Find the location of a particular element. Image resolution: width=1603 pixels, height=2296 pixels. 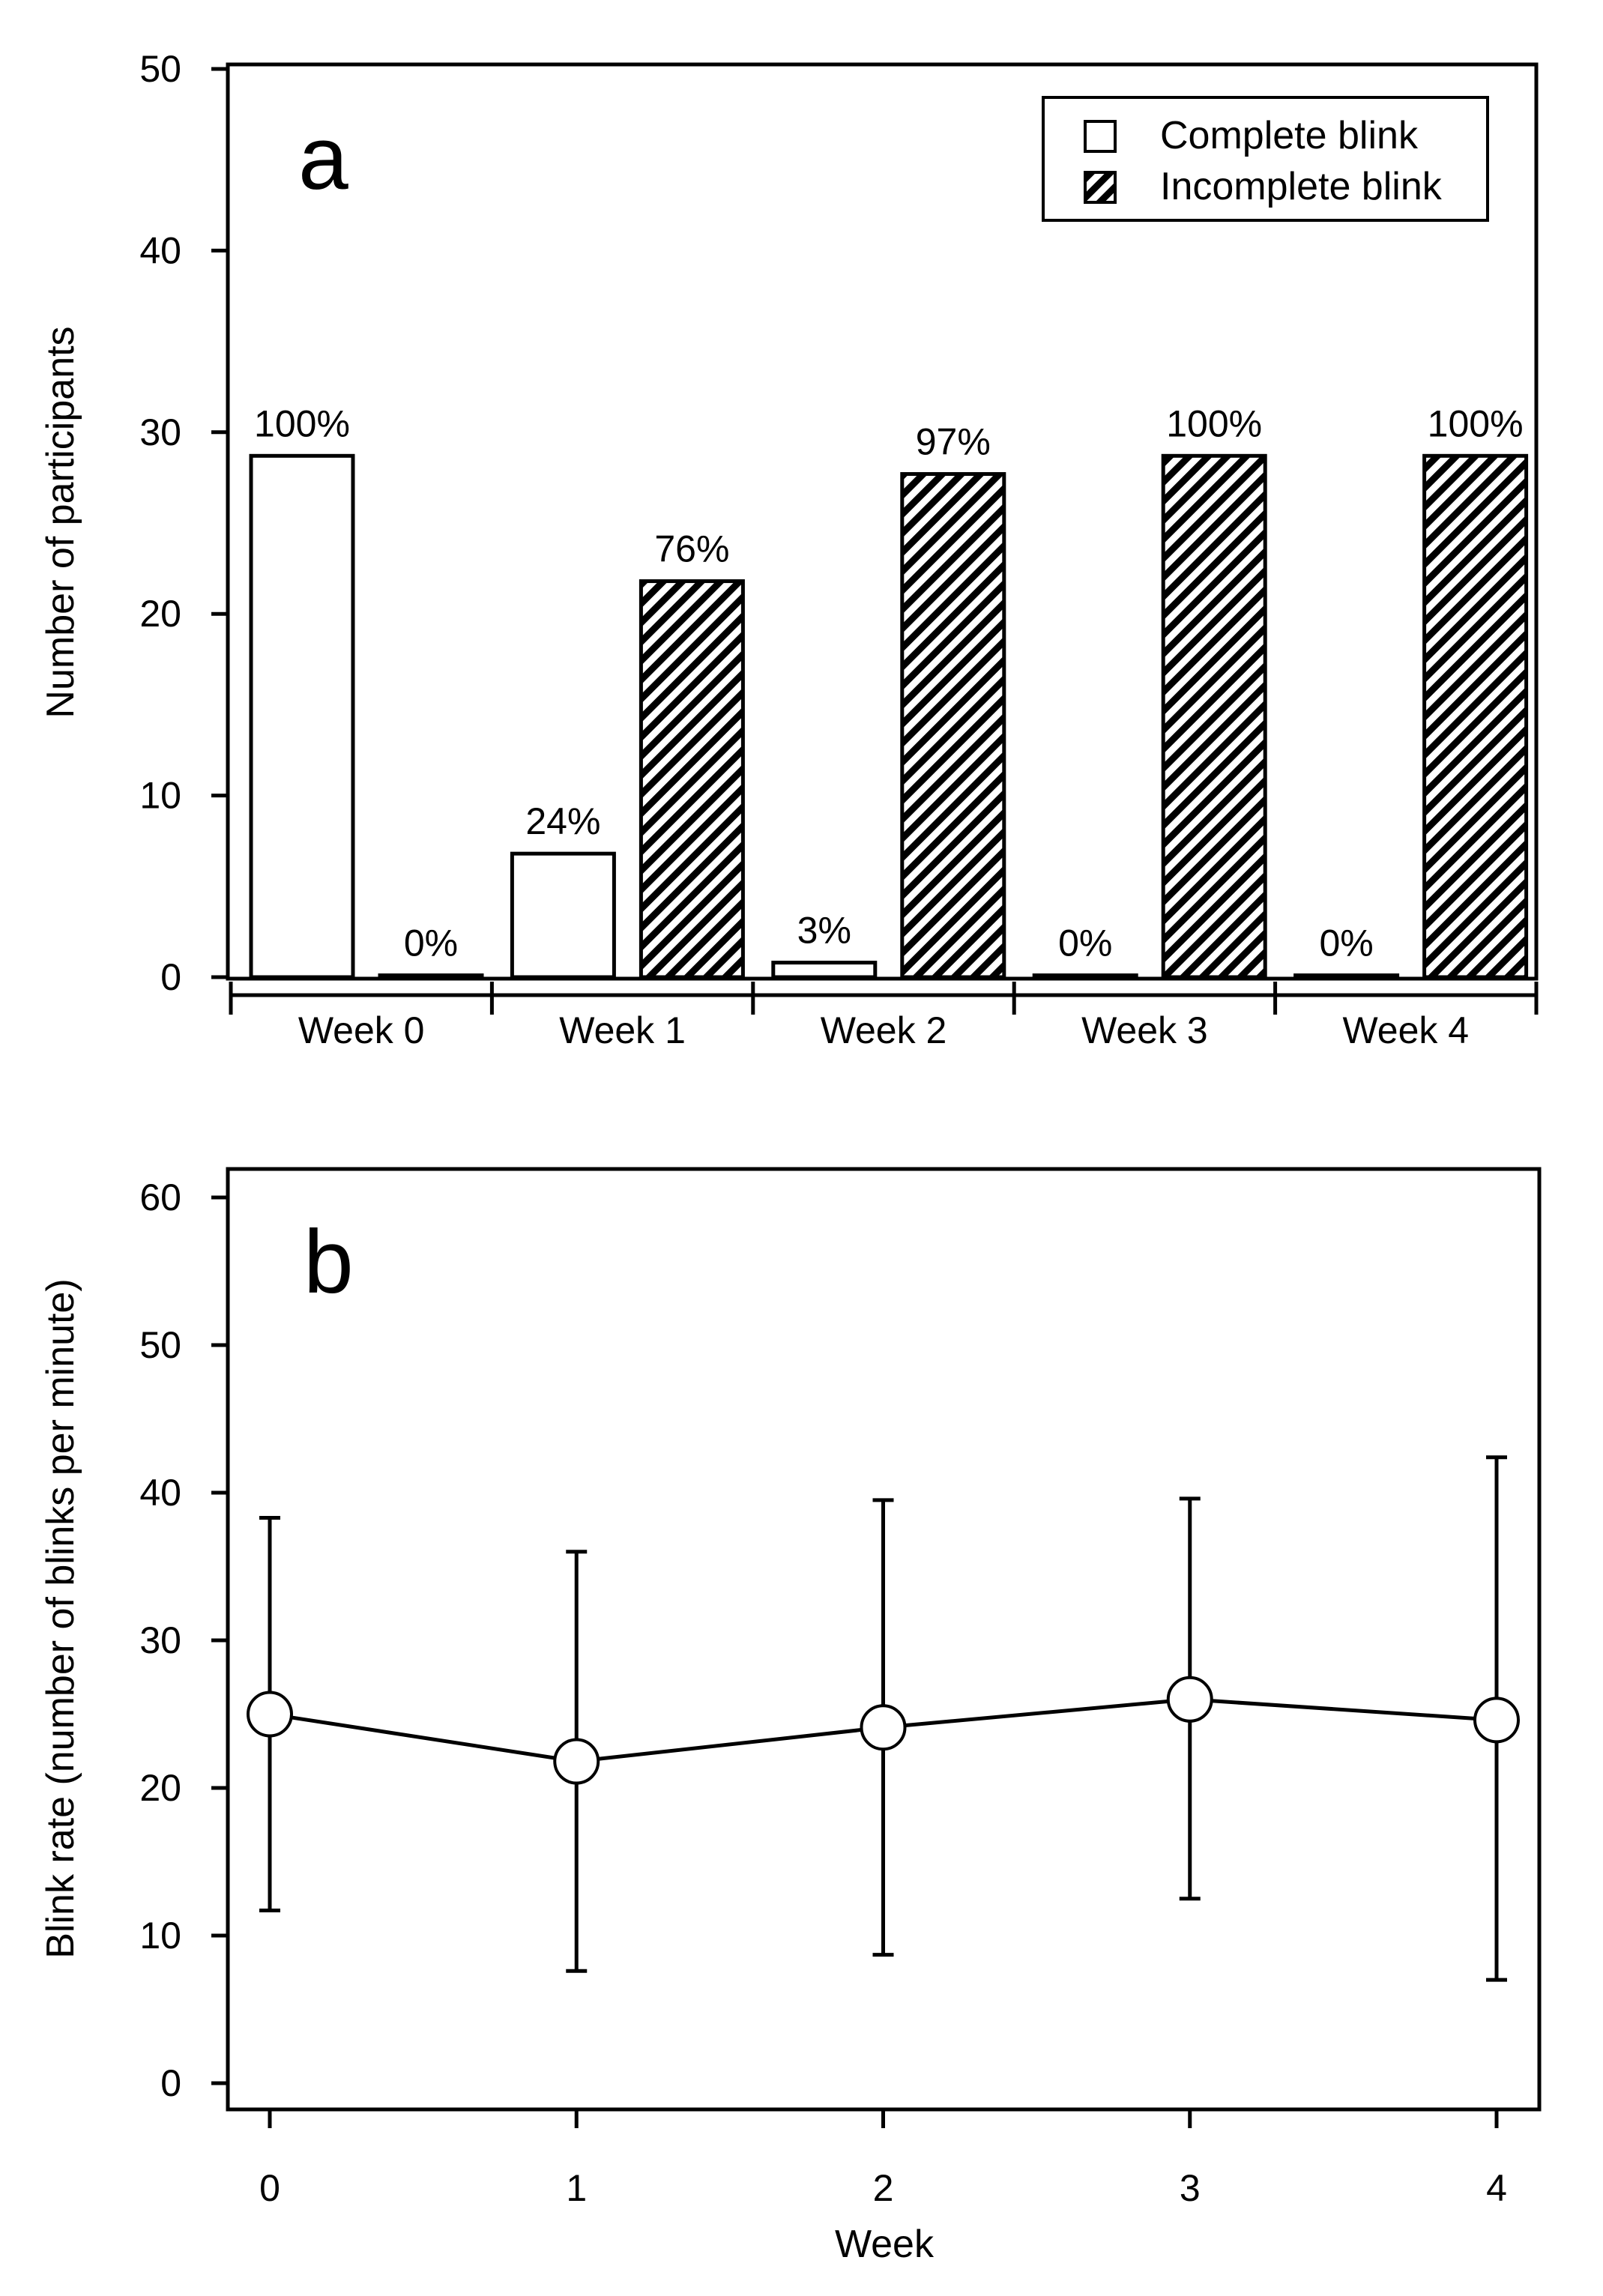

panel-a-y-tick-label: 50 is located at coordinates (160, 69).